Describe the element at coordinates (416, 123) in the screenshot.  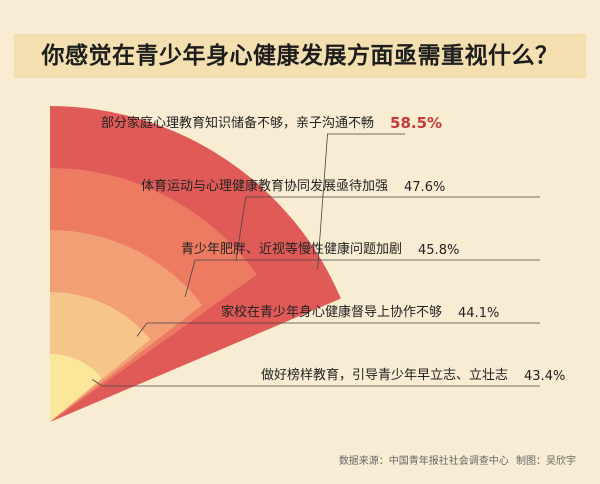
I see `value-label-1: 58.5%` at that location.